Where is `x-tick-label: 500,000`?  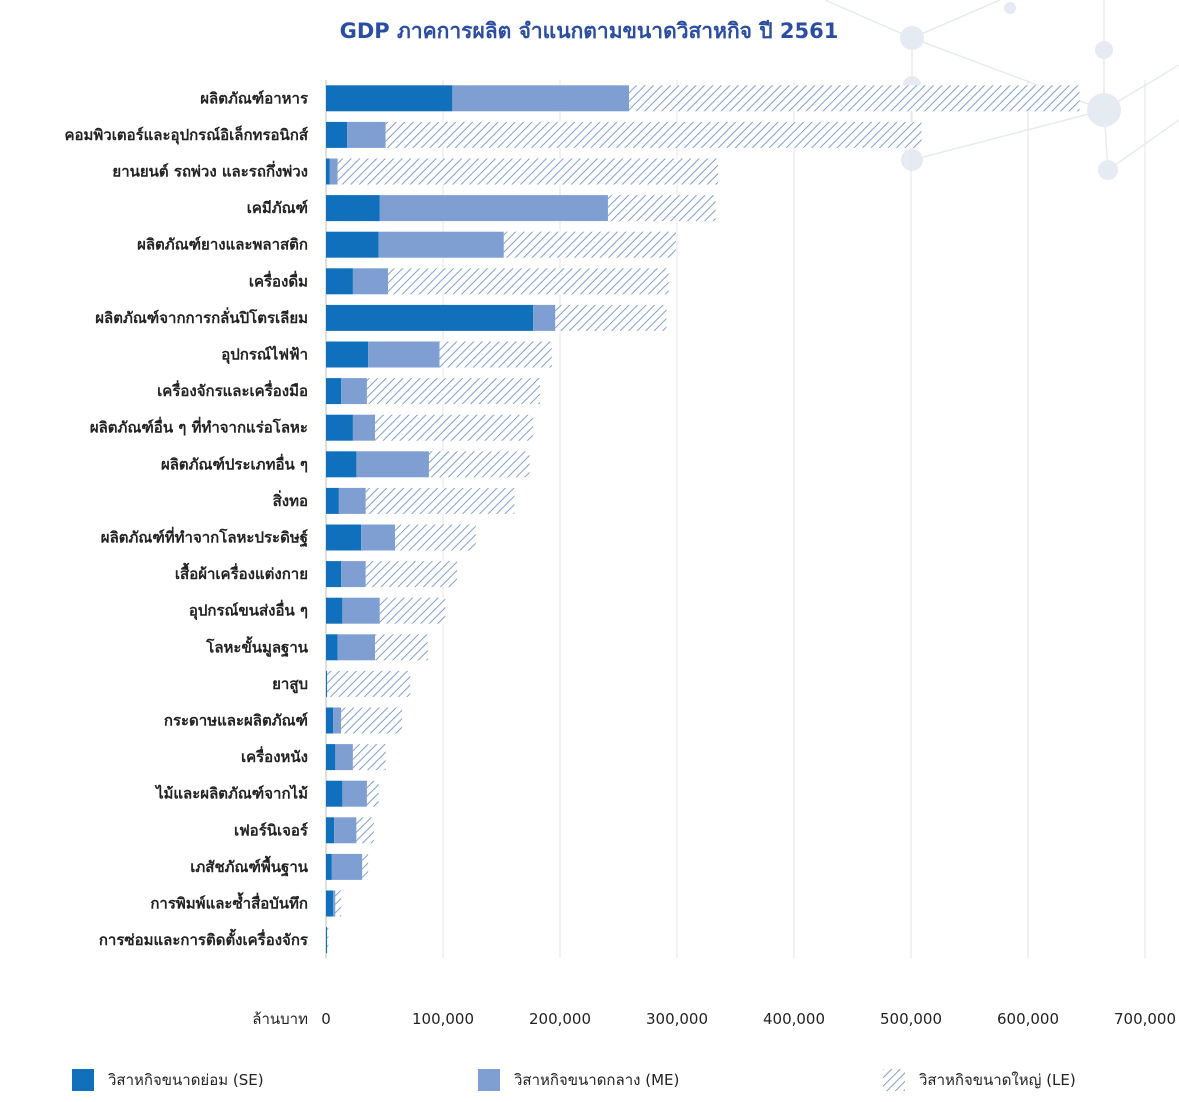 x-tick-label: 500,000 is located at coordinates (911, 1019).